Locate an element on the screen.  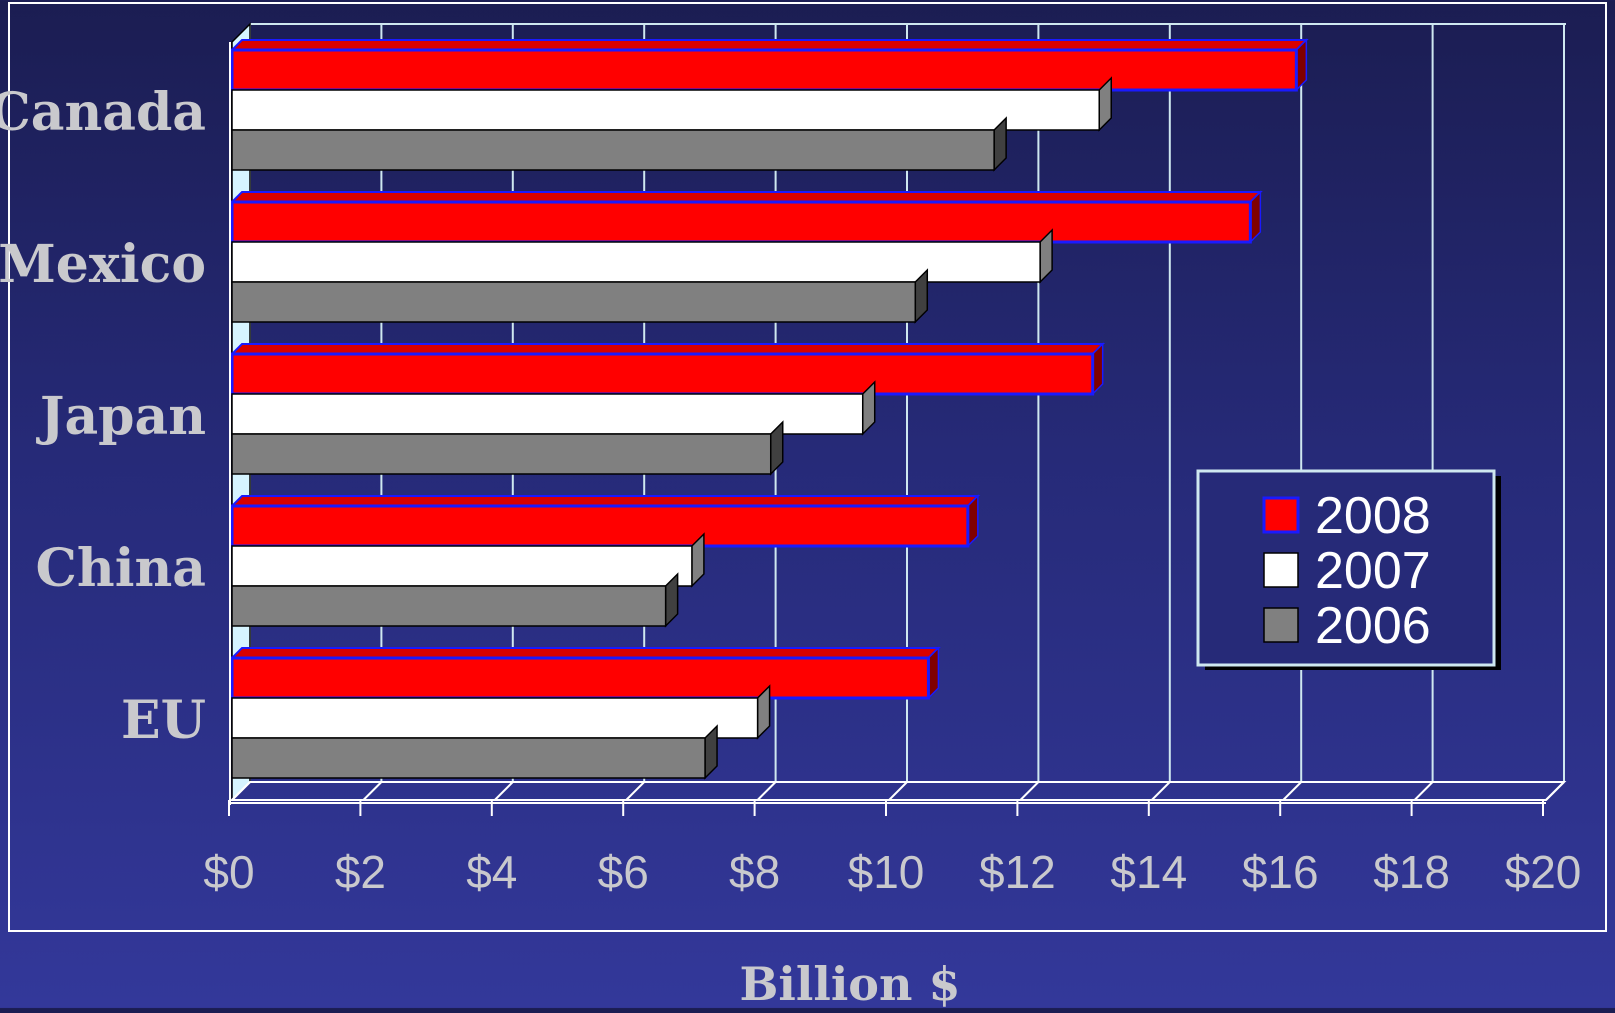
x-tick-label: $6 is located at coordinates (623, 872).